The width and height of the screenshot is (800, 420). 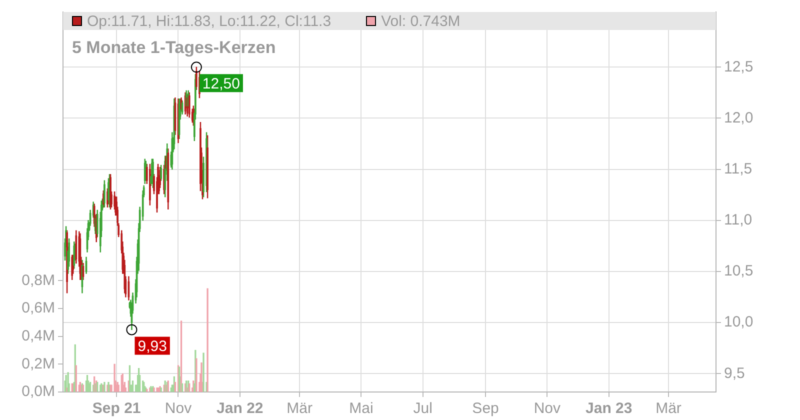 I want to click on y-tick-label: 9,5, so click(x=734, y=373).